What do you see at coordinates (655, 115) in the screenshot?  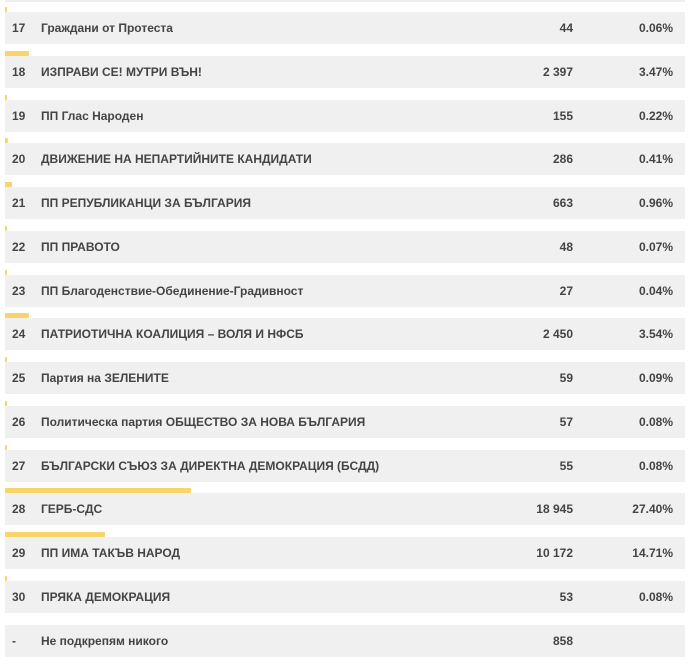 I see `vote-percent: 0.22%` at bounding box center [655, 115].